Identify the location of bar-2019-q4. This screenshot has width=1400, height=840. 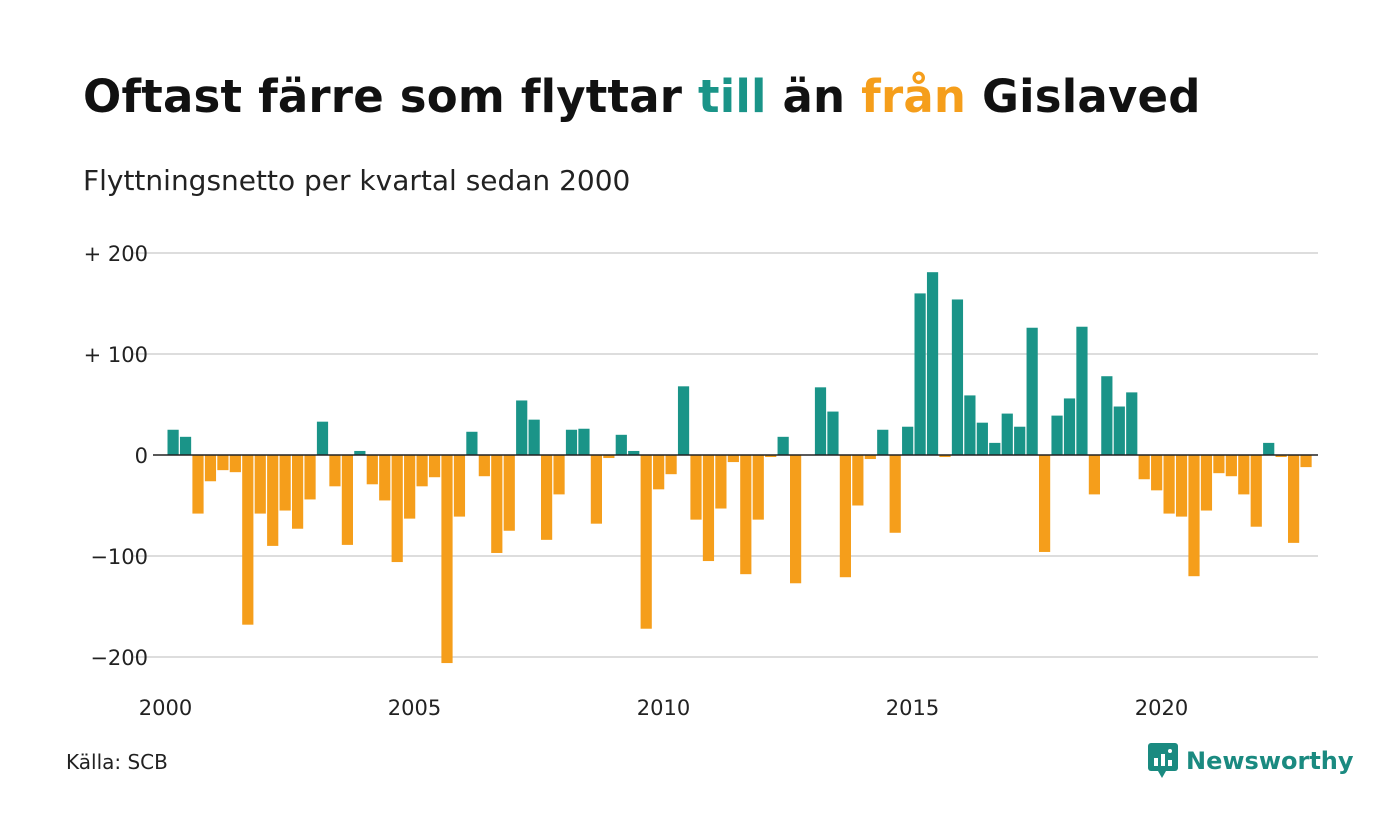
(1157, 473).